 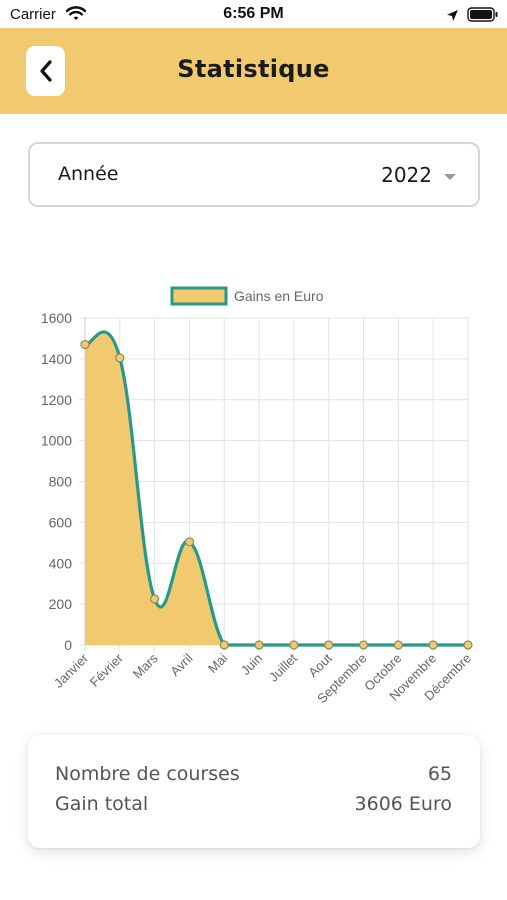 I want to click on y-tick-label: 0, so click(x=68, y=645).